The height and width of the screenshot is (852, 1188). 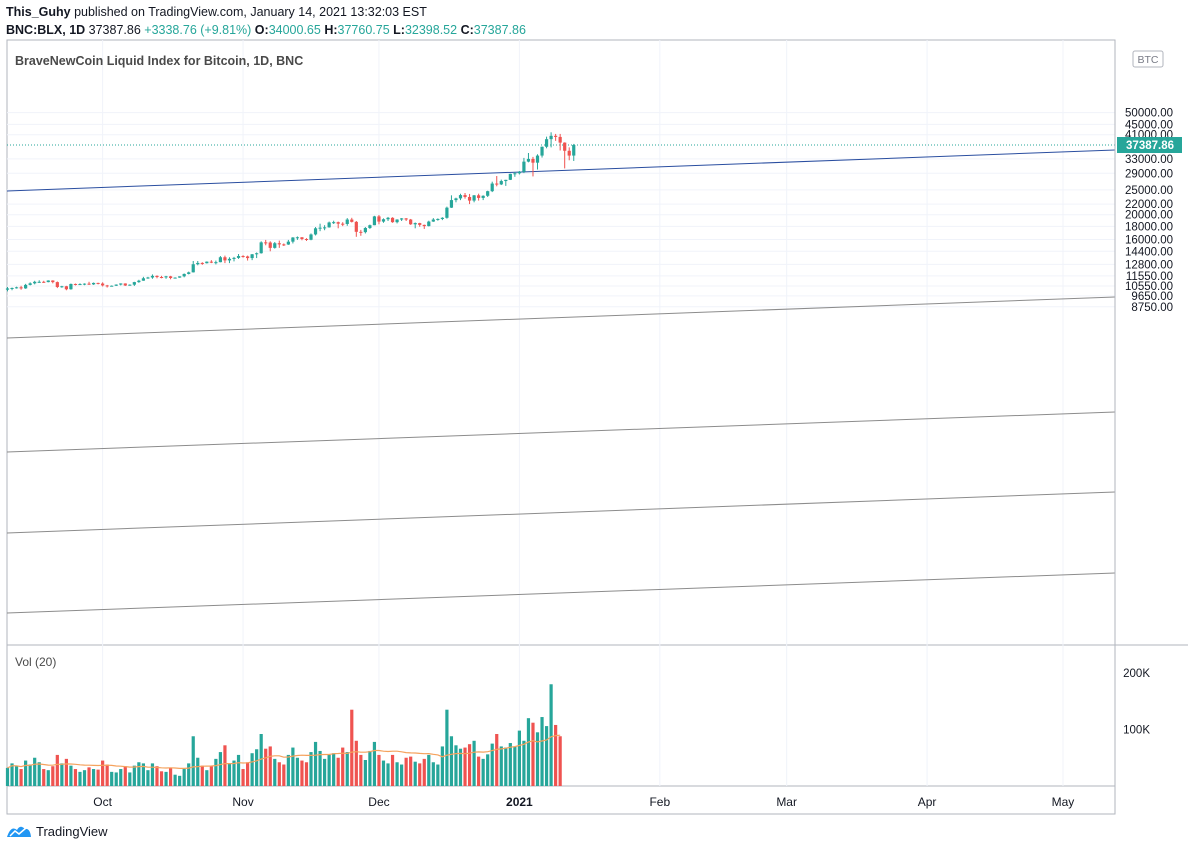 I want to click on y-tick-label: 45000.00, so click(x=1149, y=125).